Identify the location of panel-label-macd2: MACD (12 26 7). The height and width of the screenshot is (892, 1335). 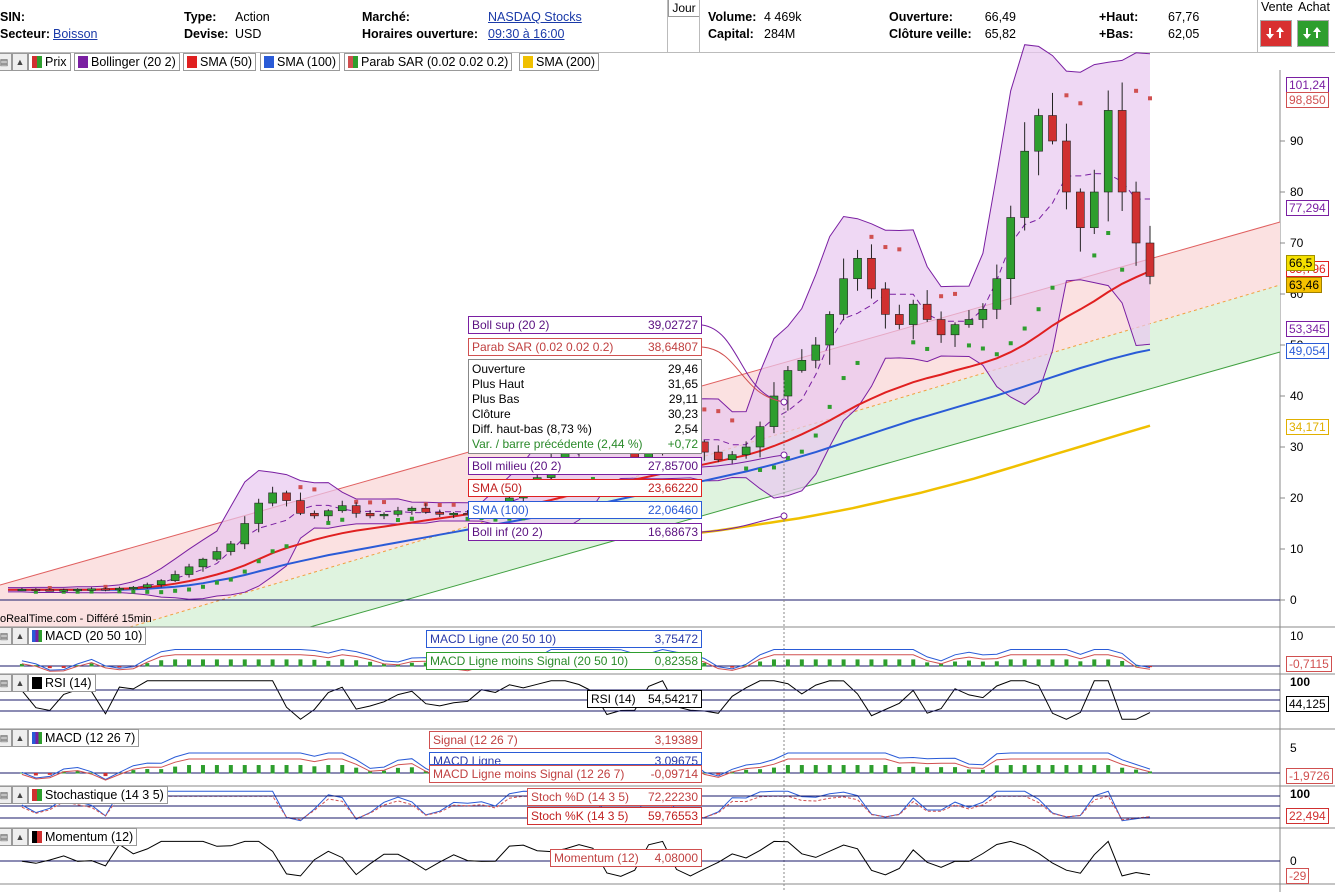
(84, 738).